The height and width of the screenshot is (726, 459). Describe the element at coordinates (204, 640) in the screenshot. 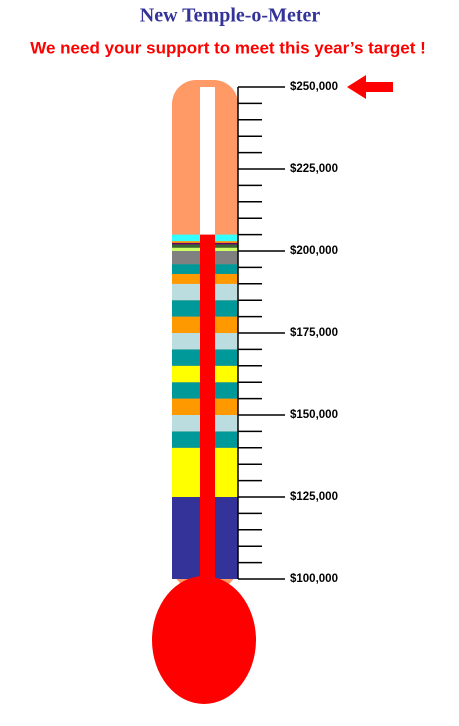

I see `bulb` at that location.